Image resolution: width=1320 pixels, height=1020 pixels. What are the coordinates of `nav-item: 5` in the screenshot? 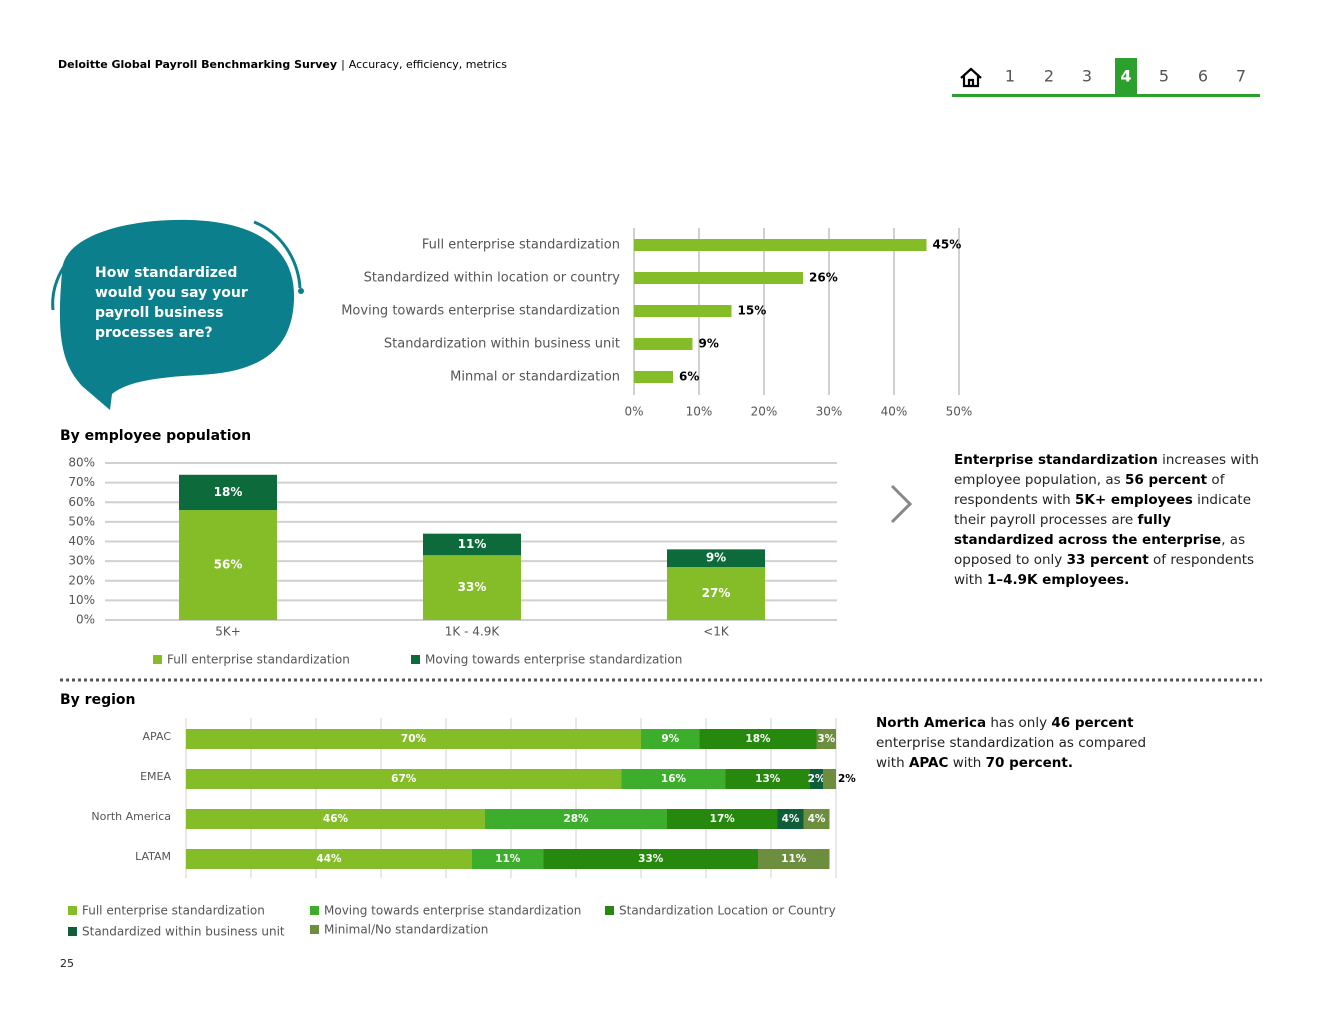 It's located at (1164, 76).